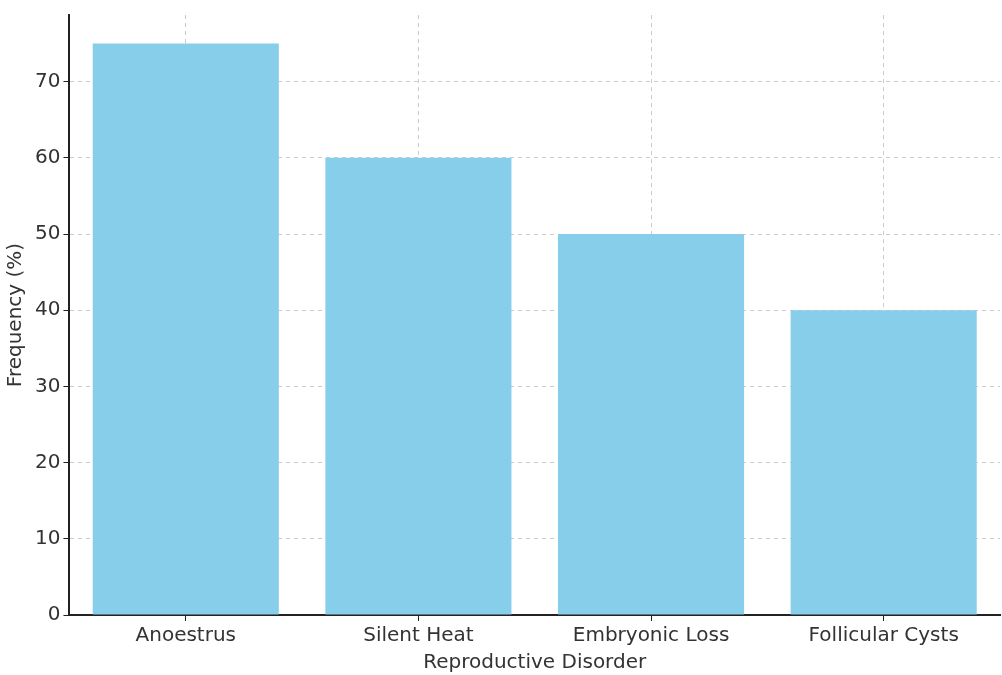  Describe the element at coordinates (186, 634) in the screenshot. I see `x-tick-label: Anoestrus` at that location.